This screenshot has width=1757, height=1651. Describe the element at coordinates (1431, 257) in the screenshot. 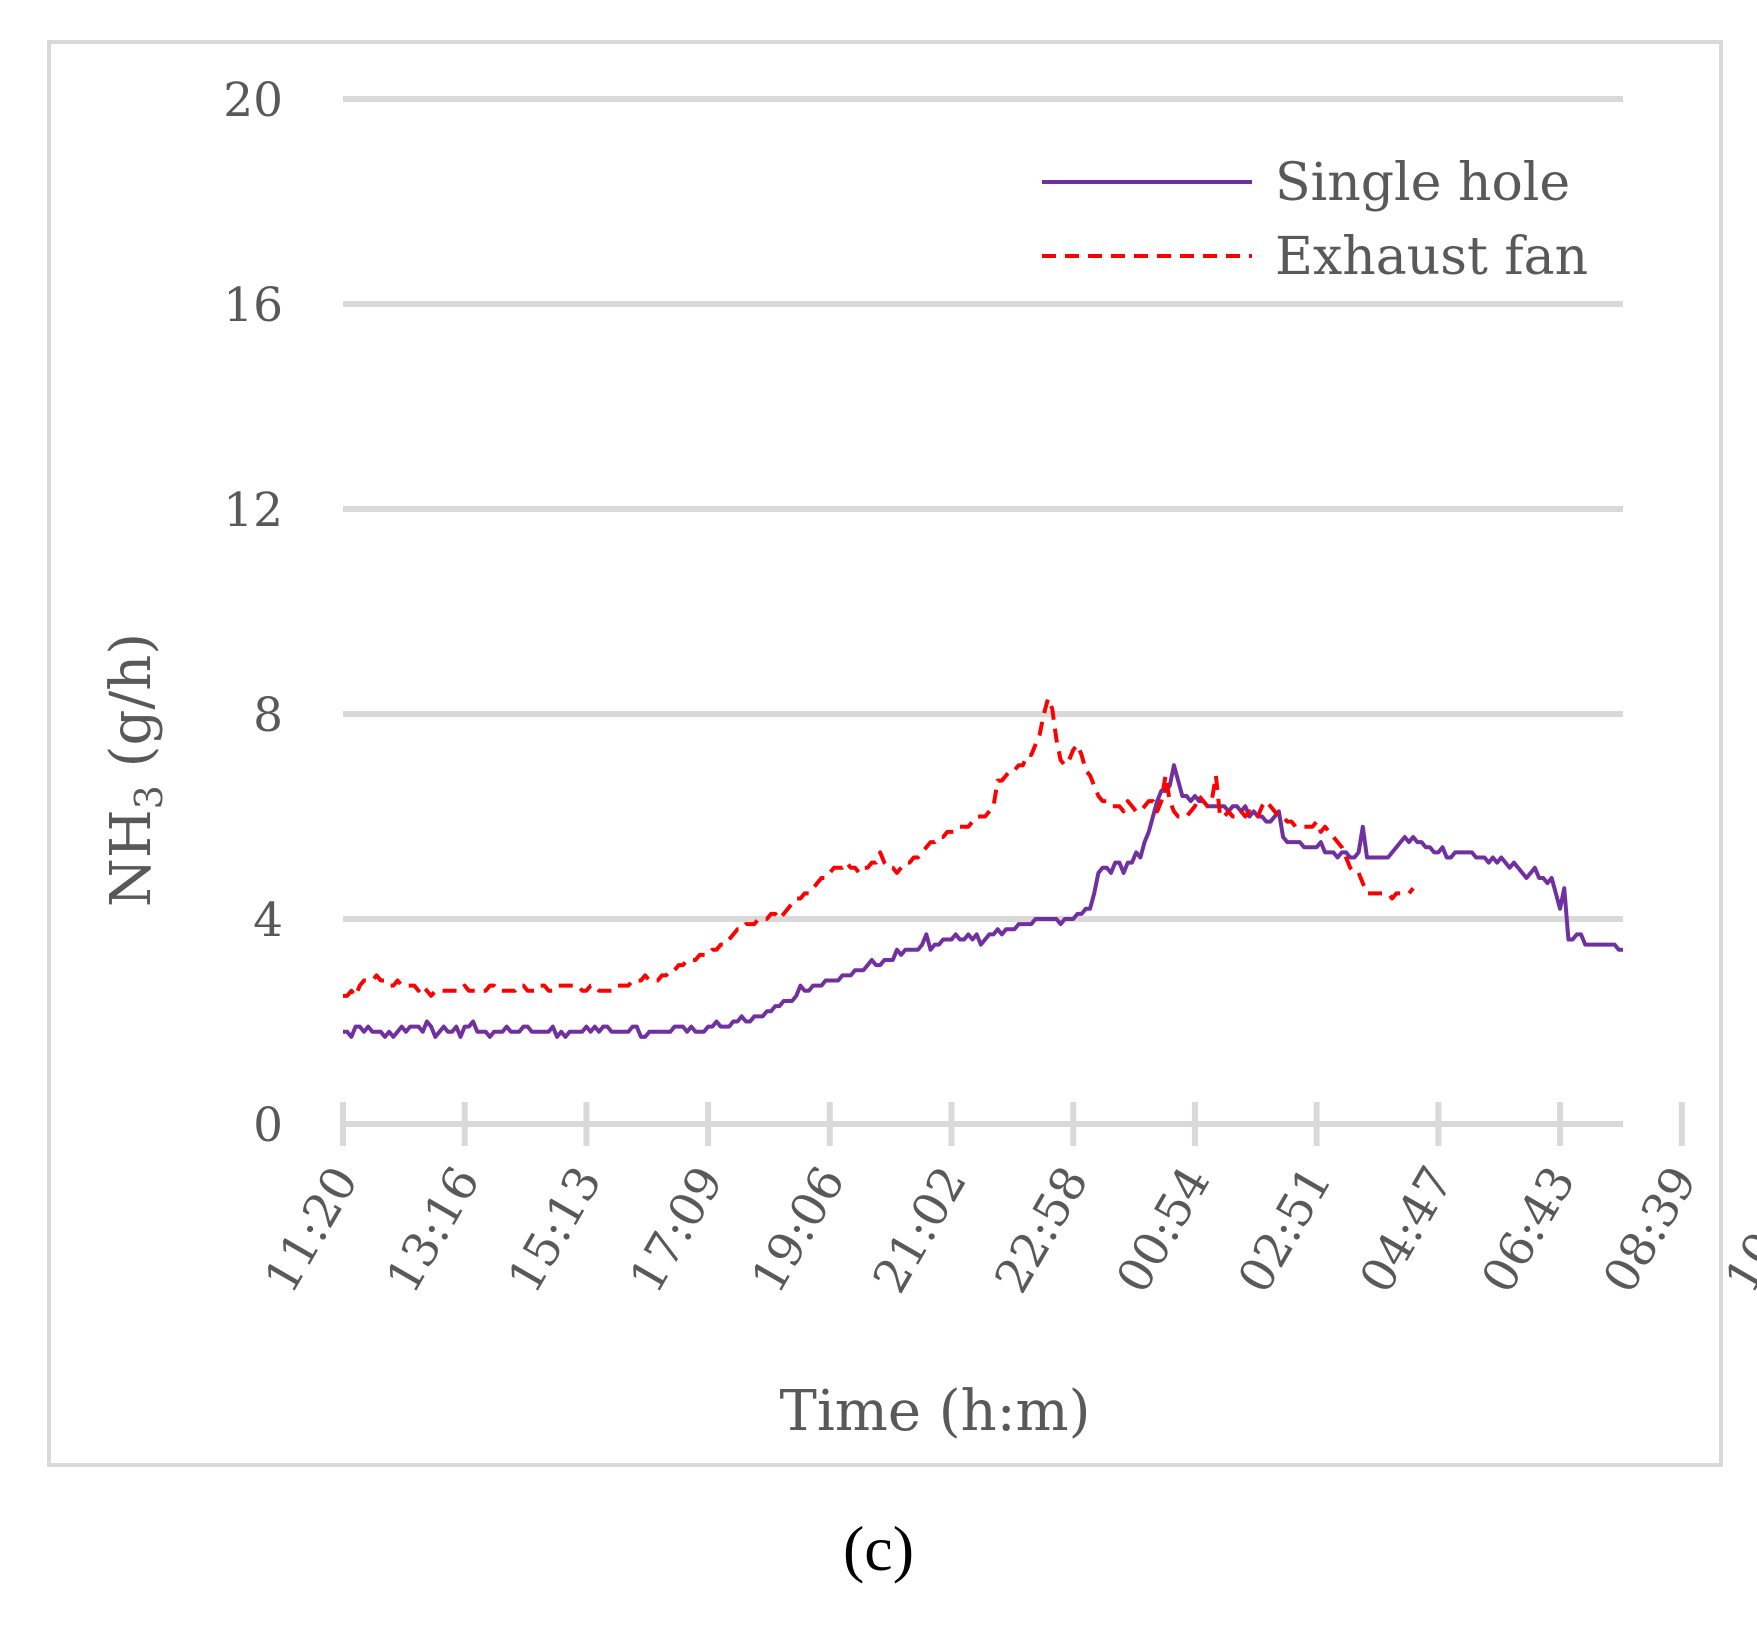

I see `legend-label-exhaust-fan: Exhaust fan` at that location.